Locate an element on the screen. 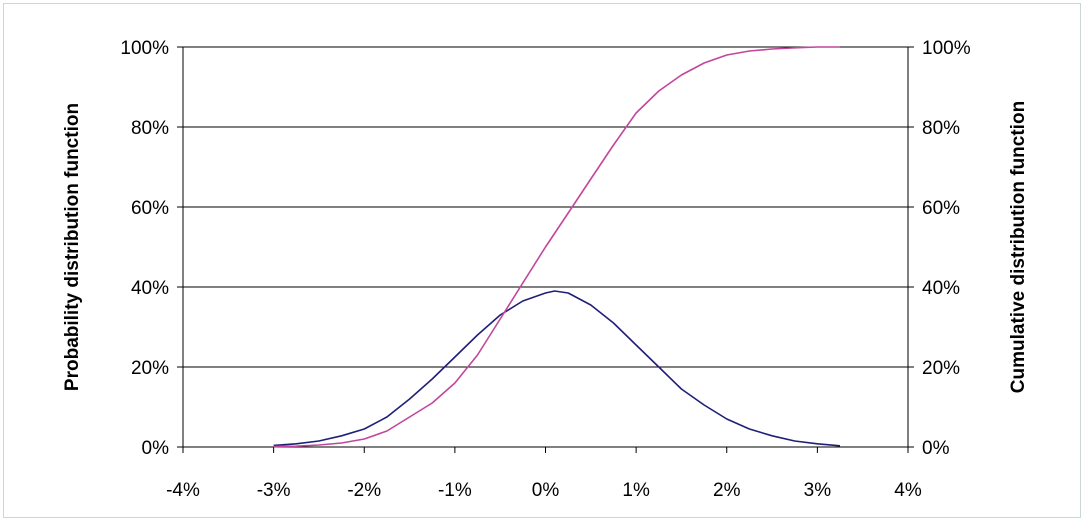 The width and height of the screenshot is (1086, 523). right-y-tick-label: 20% is located at coordinates (941, 368).